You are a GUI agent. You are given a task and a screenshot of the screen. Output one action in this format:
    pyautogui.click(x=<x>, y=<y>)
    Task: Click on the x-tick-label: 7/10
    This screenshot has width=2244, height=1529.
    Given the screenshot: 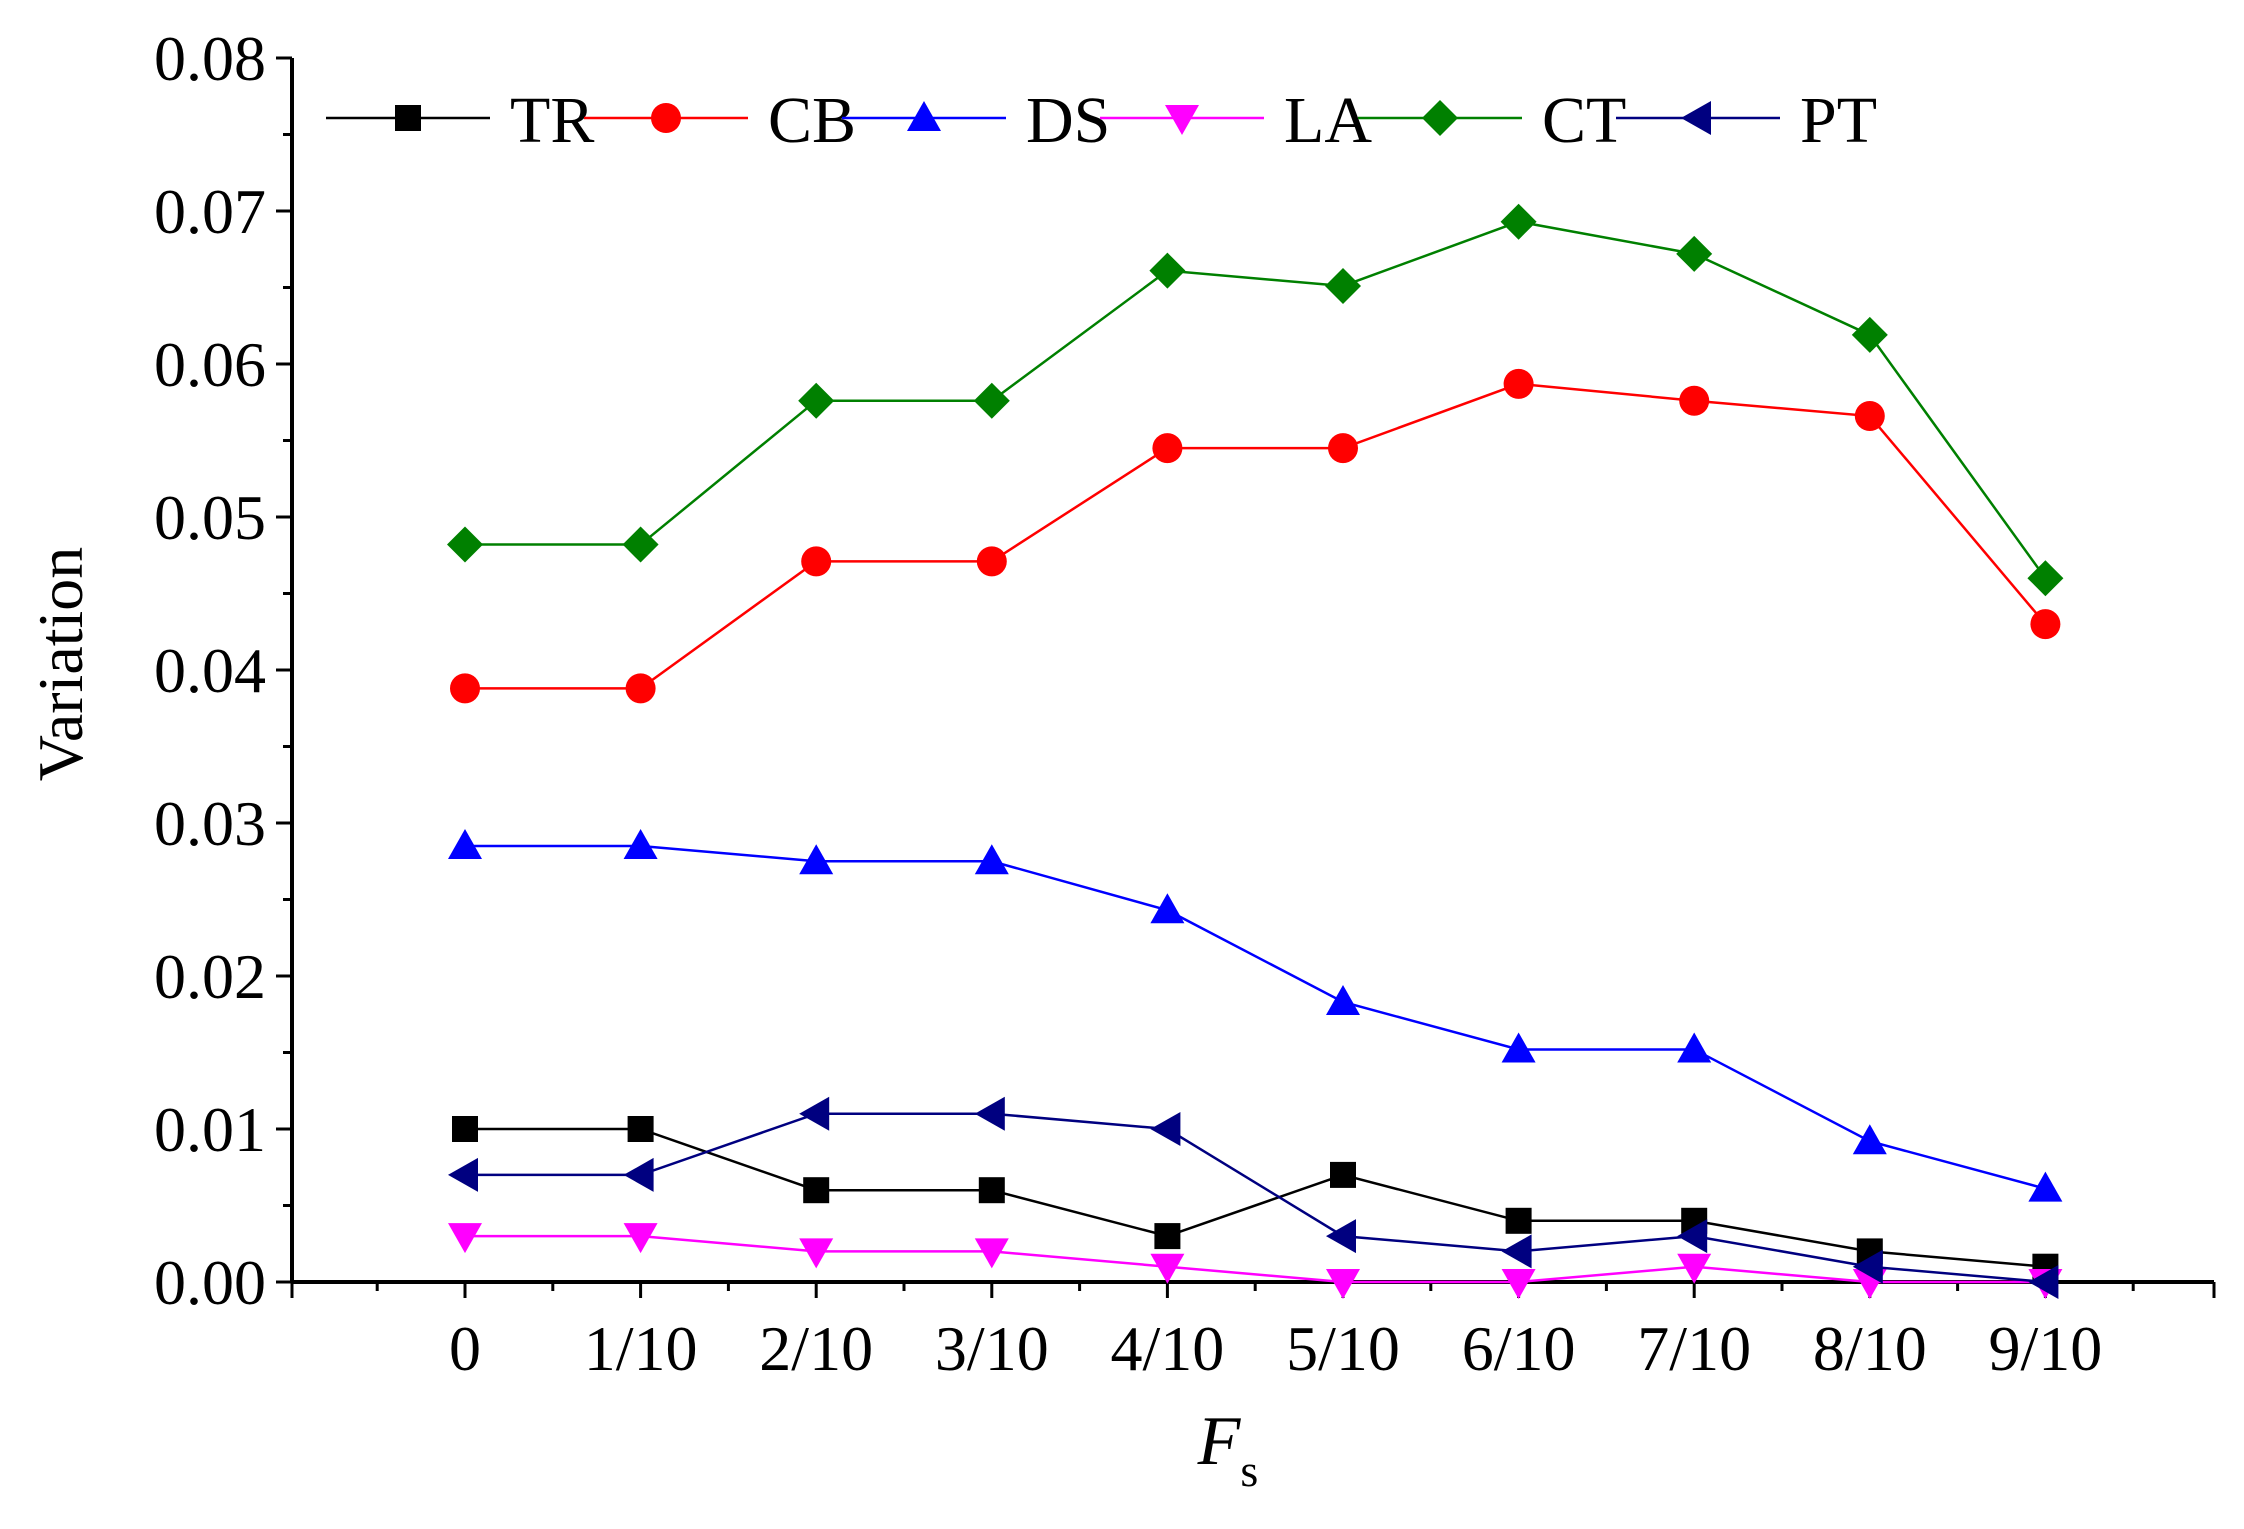 What is the action you would take?
    pyautogui.click(x=1694, y=1348)
    